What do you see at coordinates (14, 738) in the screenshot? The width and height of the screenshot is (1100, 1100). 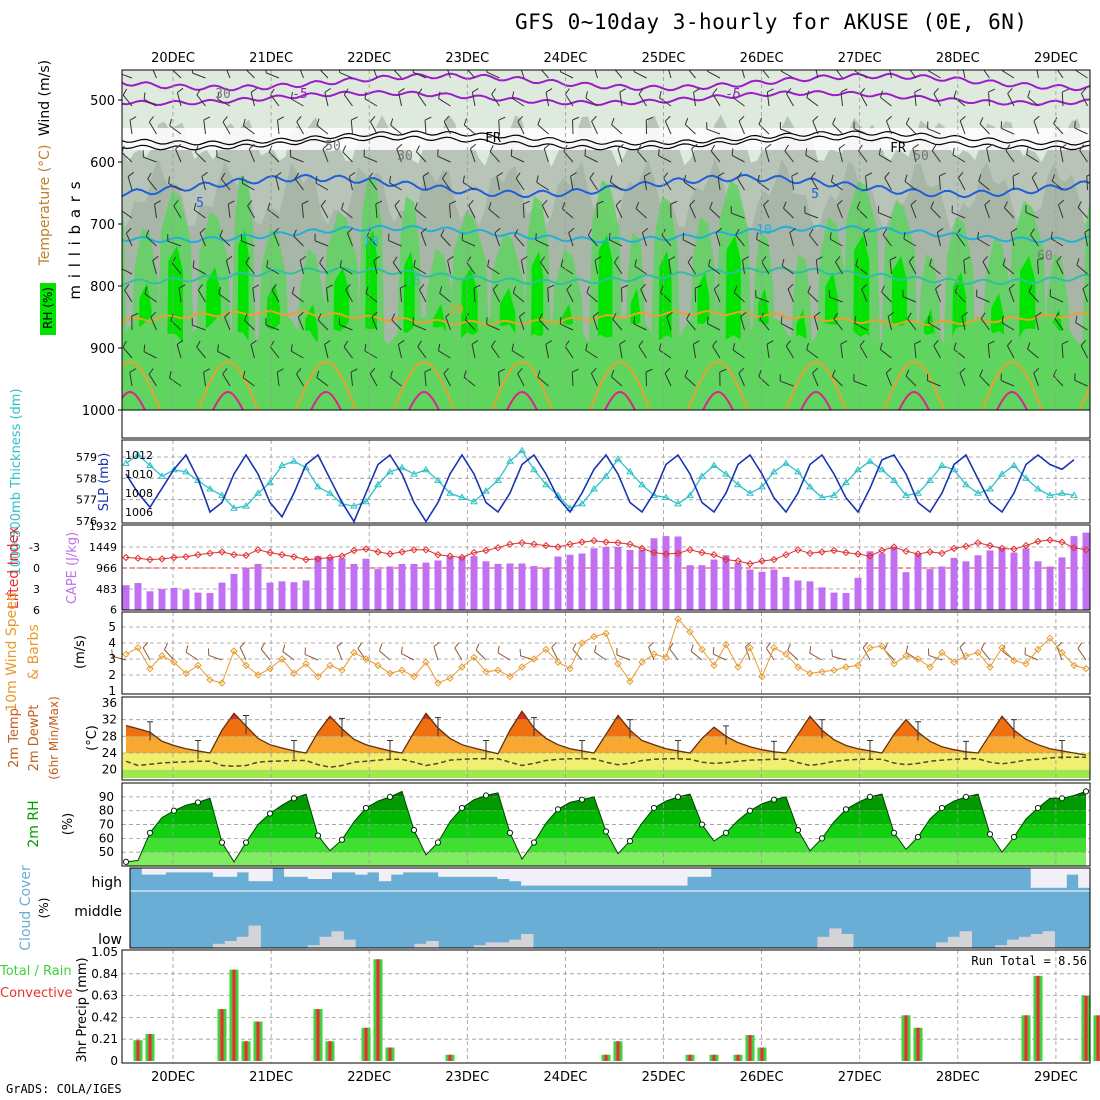 I see `temp2m-label: 2m Temp` at bounding box center [14, 738].